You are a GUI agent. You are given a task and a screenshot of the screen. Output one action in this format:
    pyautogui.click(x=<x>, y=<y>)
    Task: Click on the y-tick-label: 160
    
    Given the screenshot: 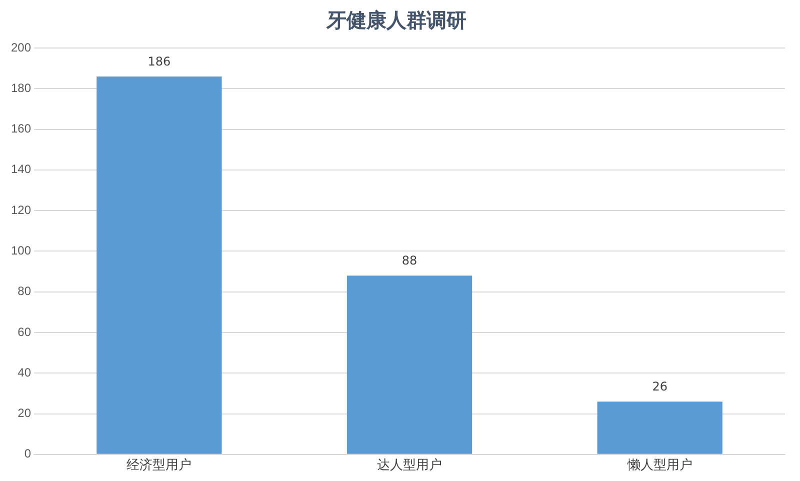 What is the action you would take?
    pyautogui.click(x=21, y=129)
    